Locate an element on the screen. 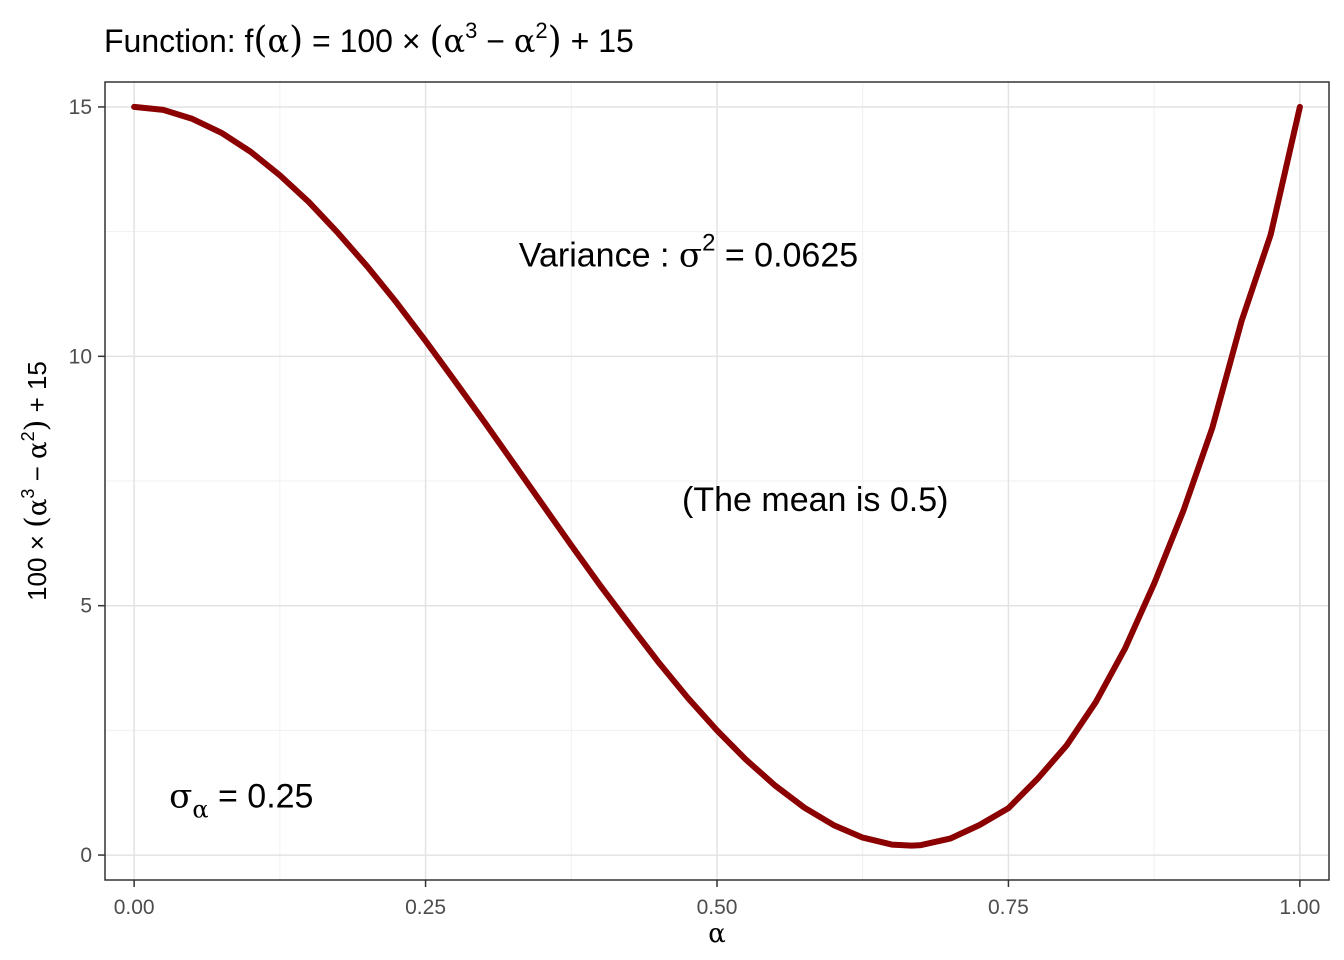 The height and width of the screenshot is (960, 1344). title-alpha-3: α is located at coordinates (525, 41).